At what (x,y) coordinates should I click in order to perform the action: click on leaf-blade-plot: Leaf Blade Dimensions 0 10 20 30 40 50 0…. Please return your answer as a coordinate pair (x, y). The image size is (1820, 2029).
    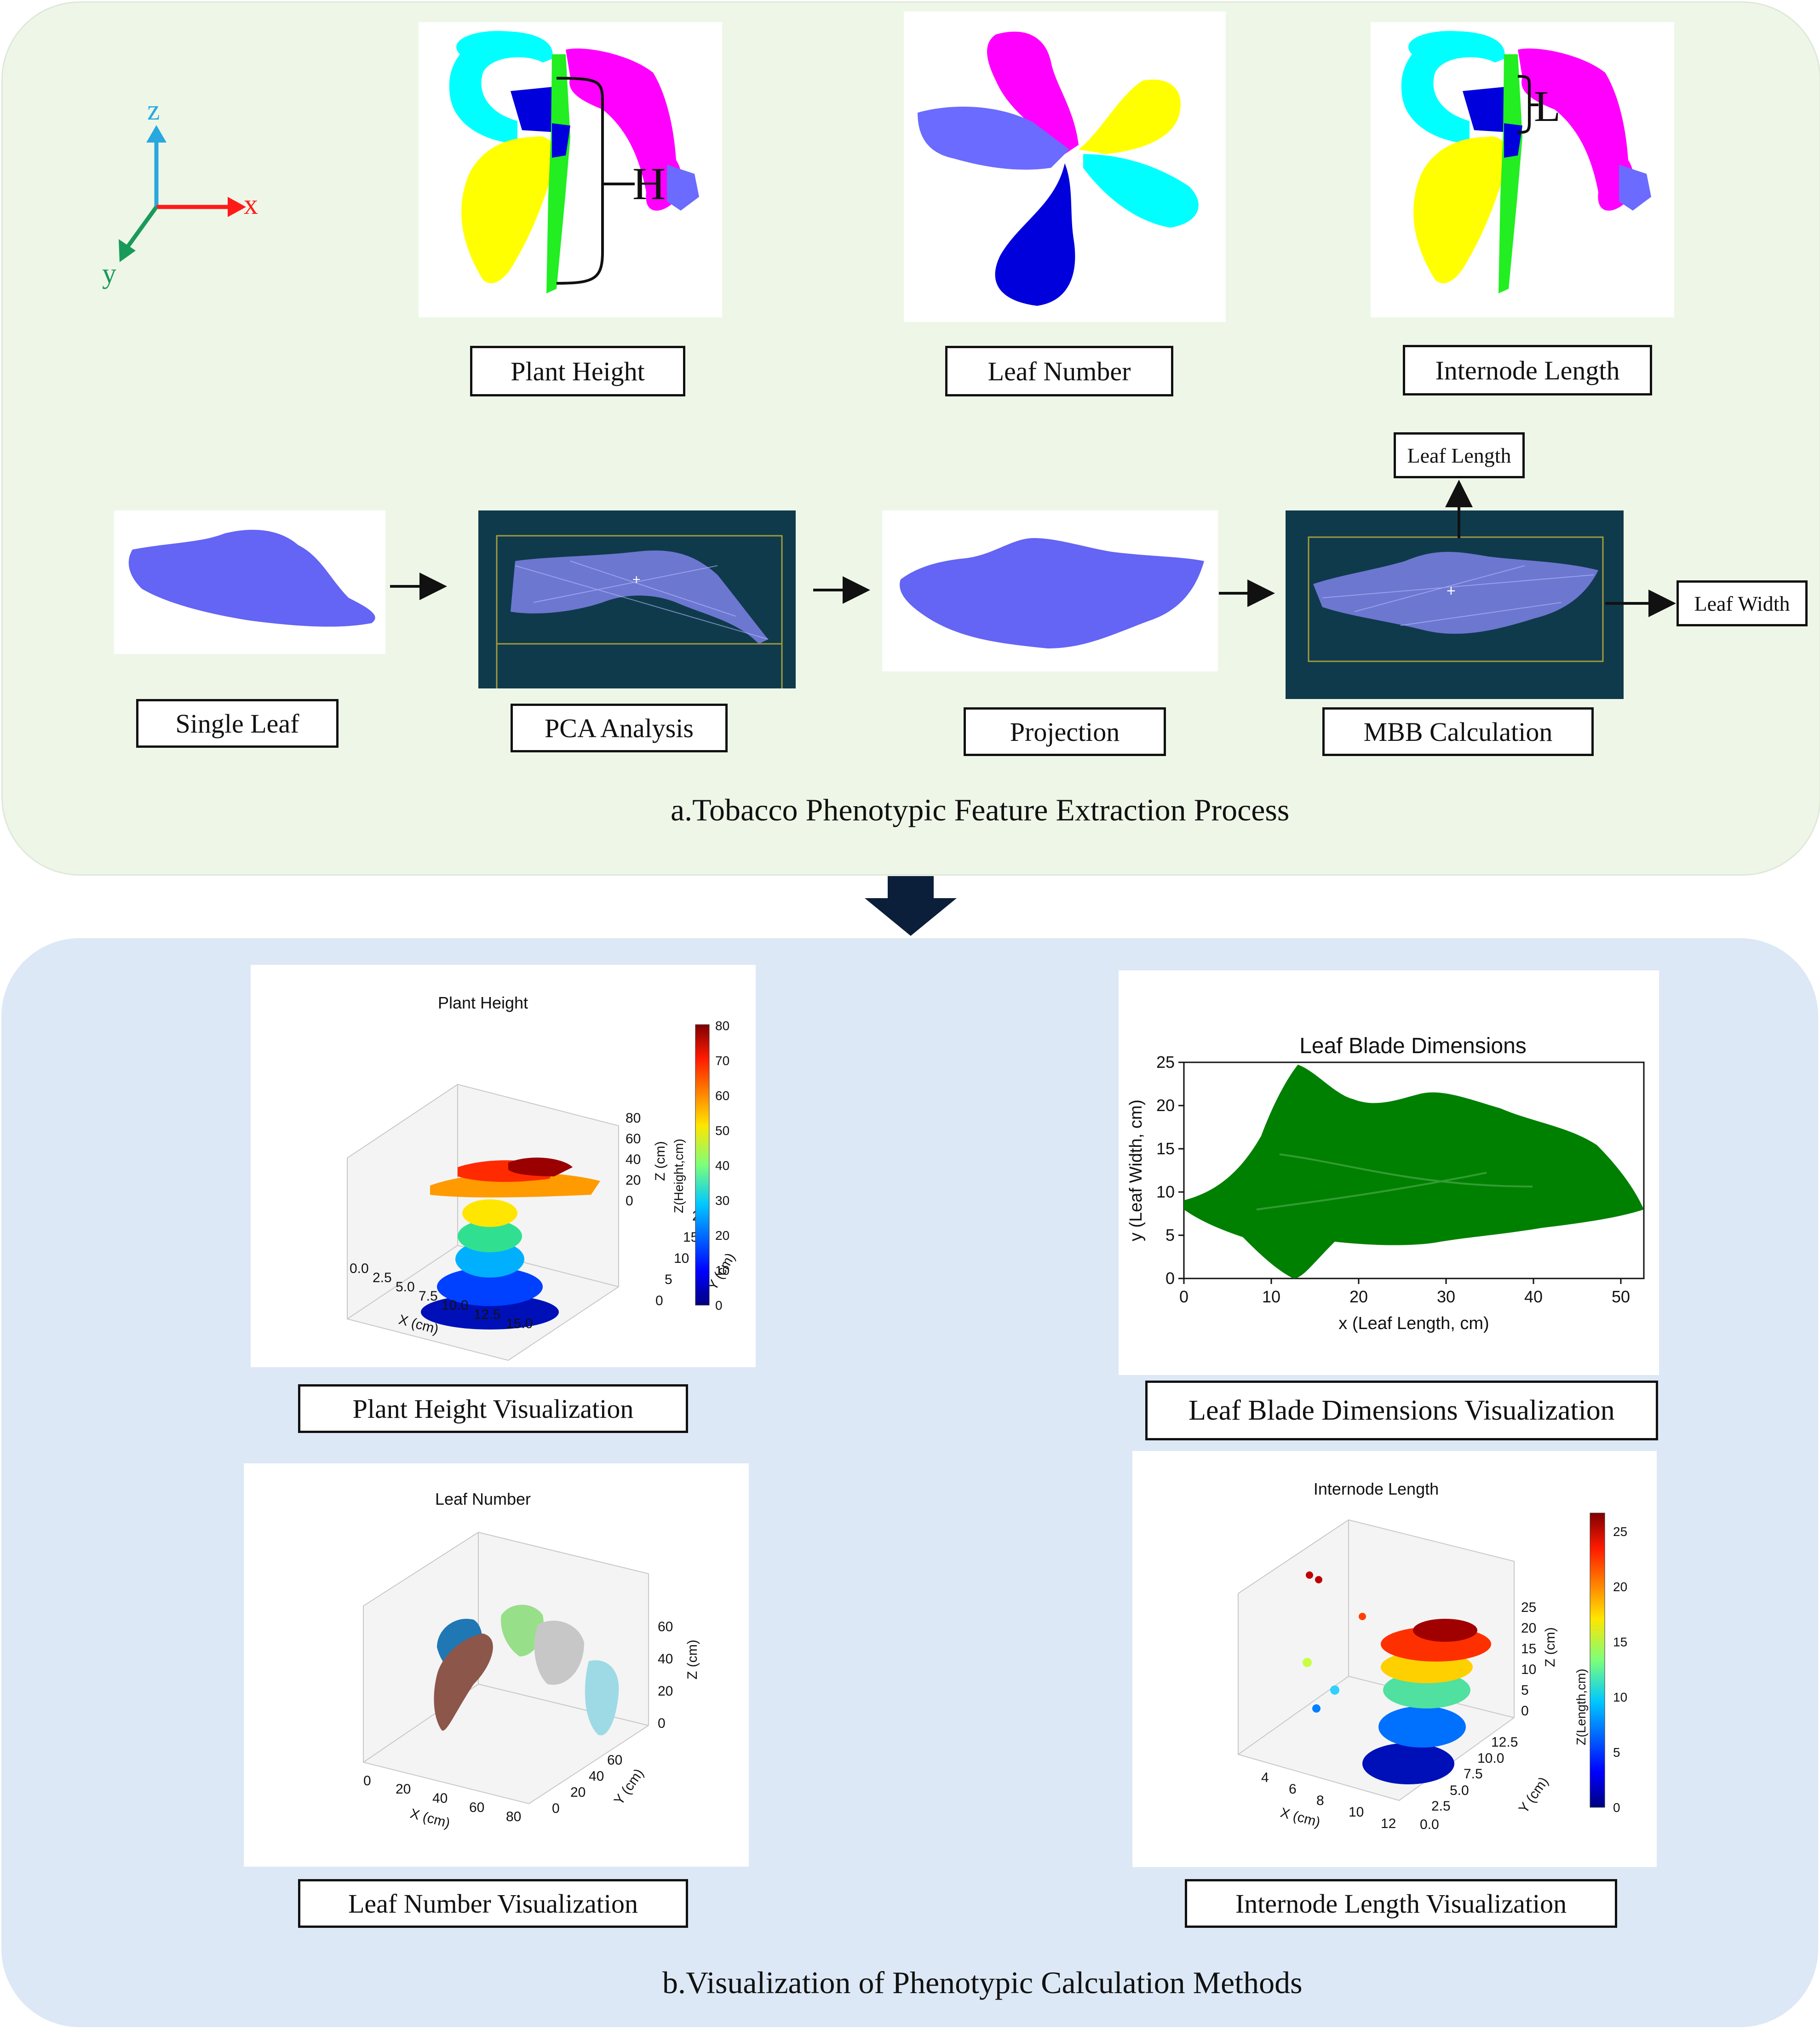
    Looking at the image, I should click on (1389, 1172).